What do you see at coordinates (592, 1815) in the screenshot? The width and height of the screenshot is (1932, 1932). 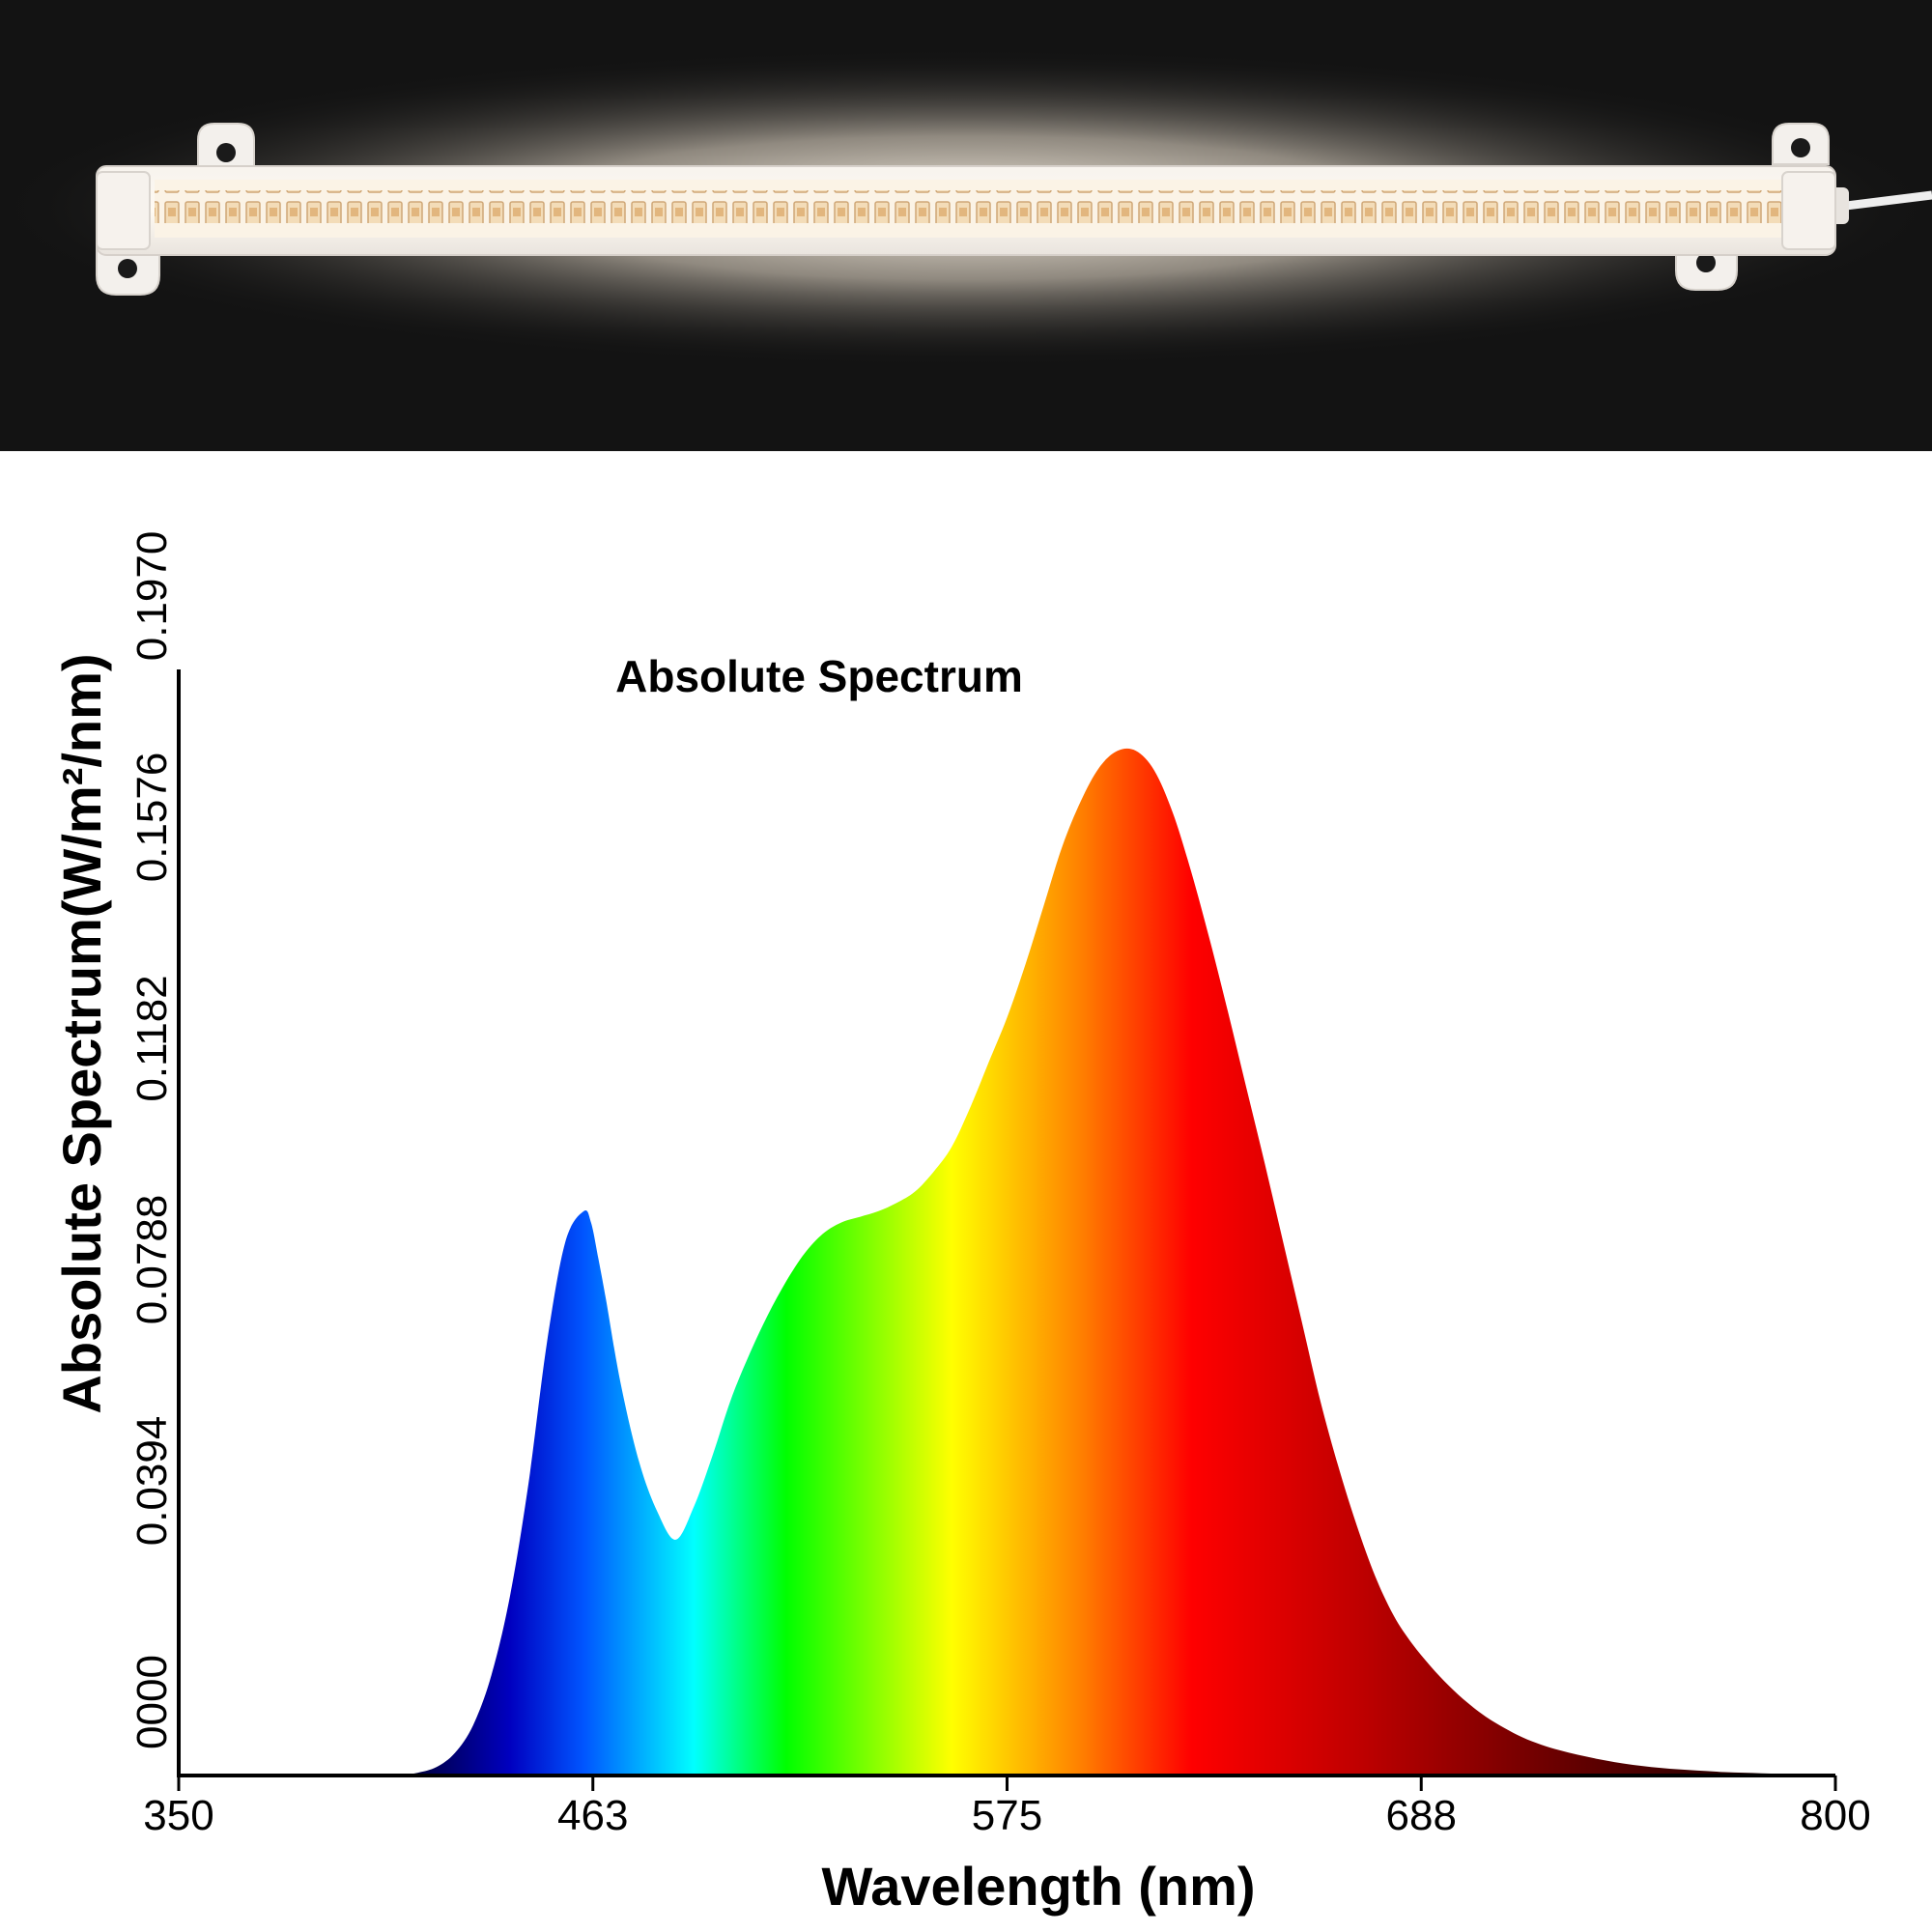 I see `x-tick-label: 463` at bounding box center [592, 1815].